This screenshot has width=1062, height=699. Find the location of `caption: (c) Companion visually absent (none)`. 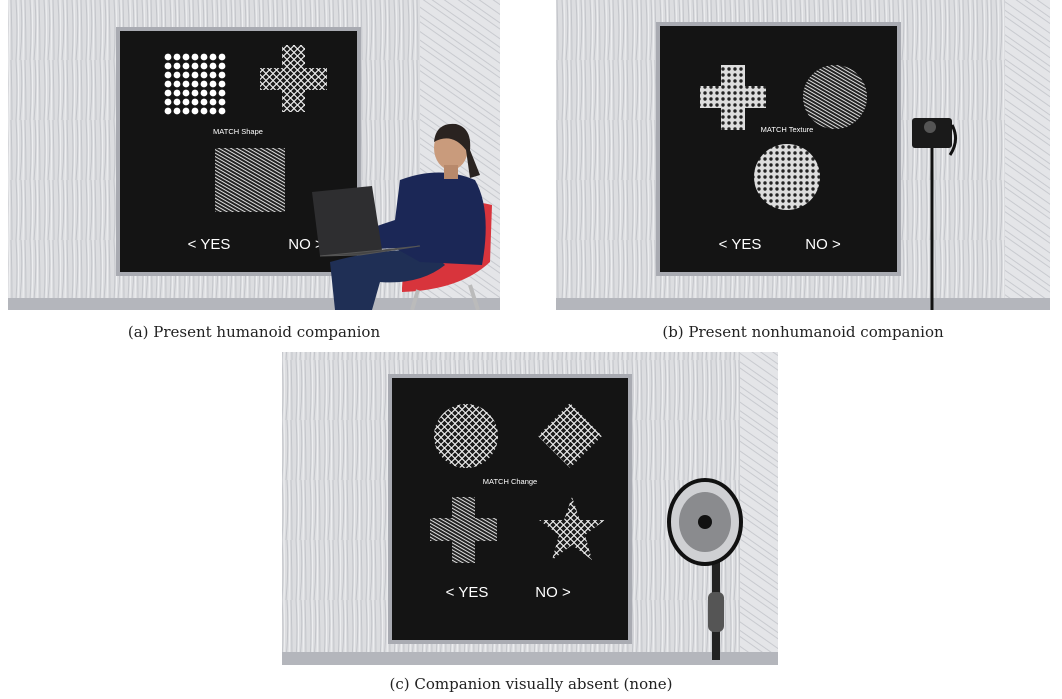

caption: (c) Companion visually absent (none) is located at coordinates (531, 684).